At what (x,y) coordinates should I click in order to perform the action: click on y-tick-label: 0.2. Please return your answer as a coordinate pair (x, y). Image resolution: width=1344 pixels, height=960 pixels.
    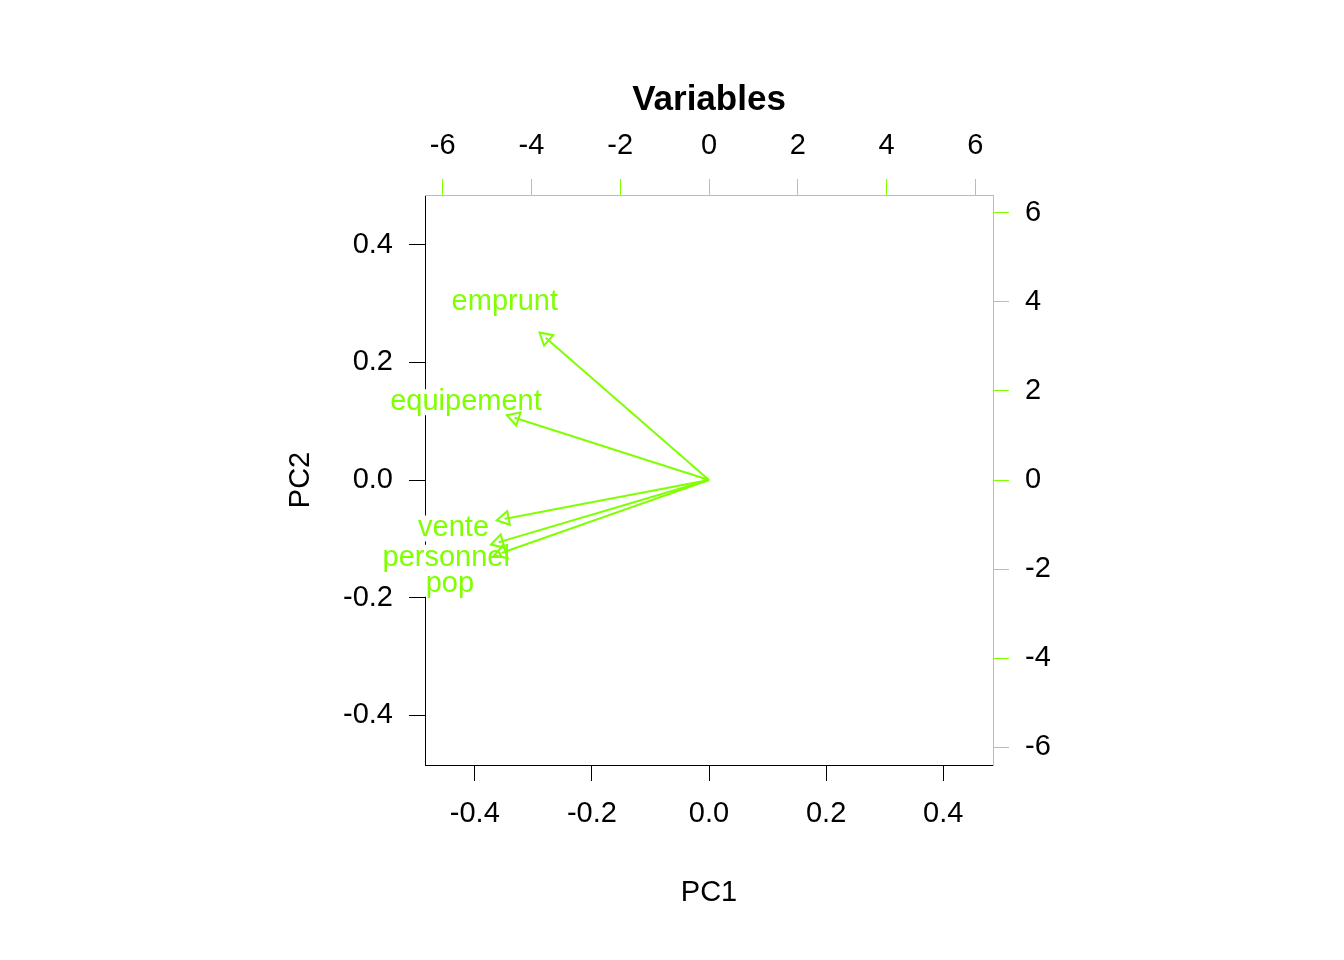
    Looking at the image, I should click on (372, 360).